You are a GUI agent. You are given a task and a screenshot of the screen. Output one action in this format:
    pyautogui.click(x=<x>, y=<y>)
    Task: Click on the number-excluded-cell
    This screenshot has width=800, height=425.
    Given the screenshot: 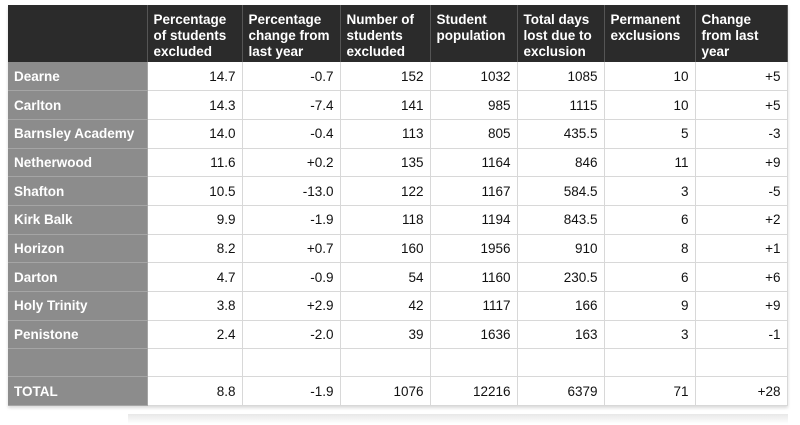 What is the action you would take?
    pyautogui.click(x=385, y=363)
    